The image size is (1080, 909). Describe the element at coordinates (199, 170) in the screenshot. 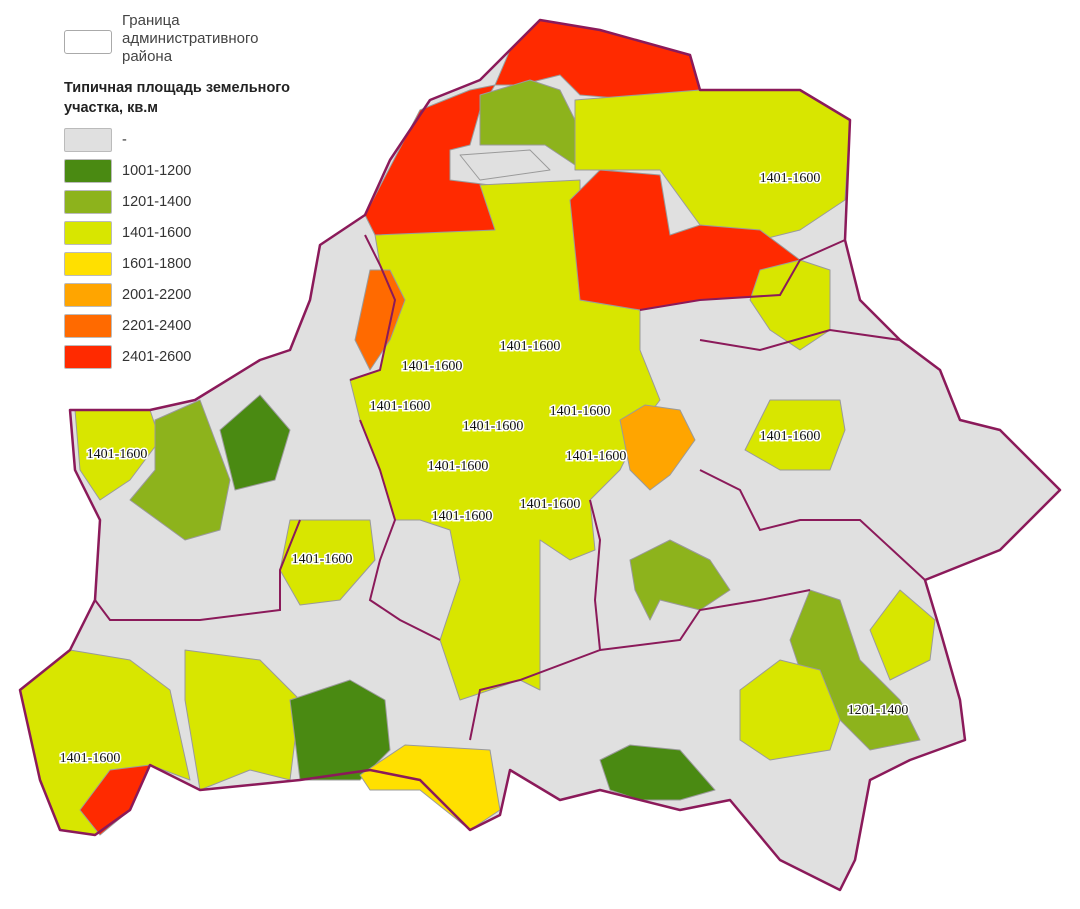

I see `legend-item: 1001-1200` at that location.